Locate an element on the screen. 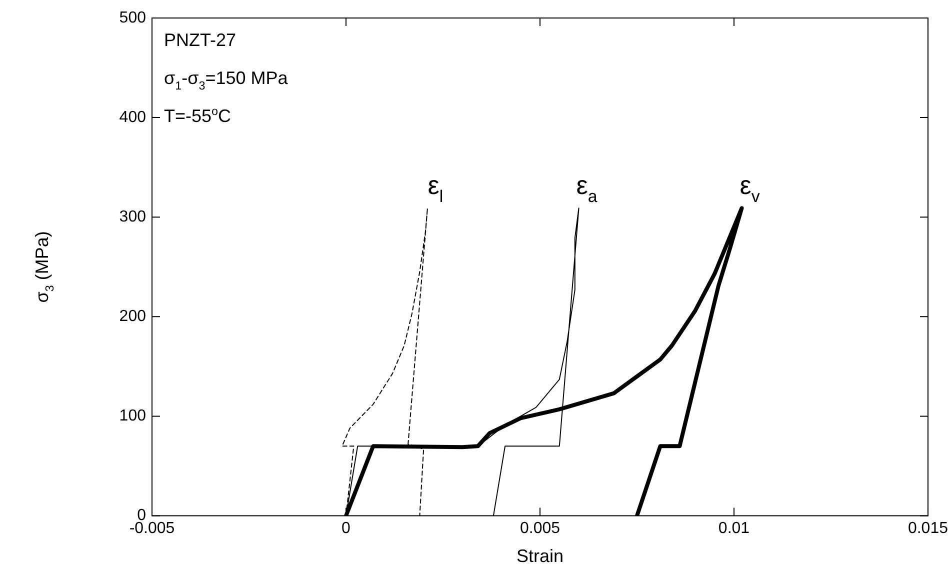 The image size is (951, 571). y-tick-label: 400 is located at coordinates (132, 117).